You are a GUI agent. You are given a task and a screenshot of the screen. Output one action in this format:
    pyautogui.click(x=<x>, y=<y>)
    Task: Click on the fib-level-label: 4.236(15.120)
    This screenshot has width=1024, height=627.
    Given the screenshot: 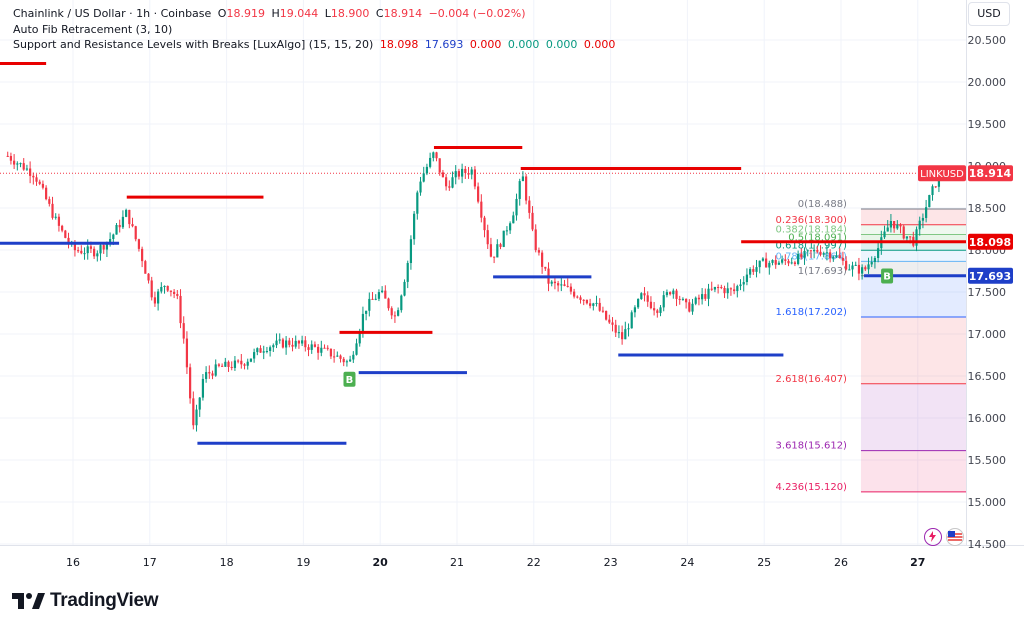 What is the action you would take?
    pyautogui.click(x=812, y=487)
    